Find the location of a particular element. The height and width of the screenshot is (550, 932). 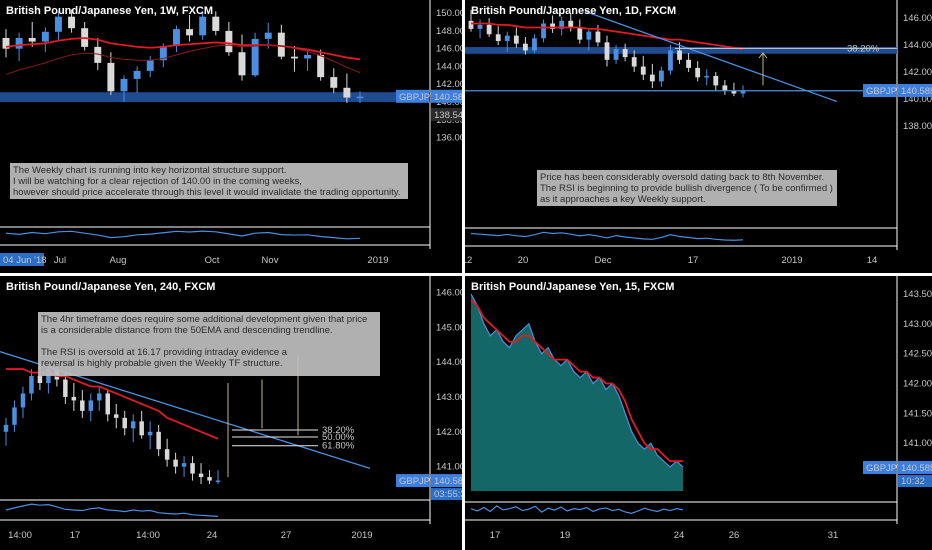

x-tick-label: 12 is located at coordinates (468, 260).